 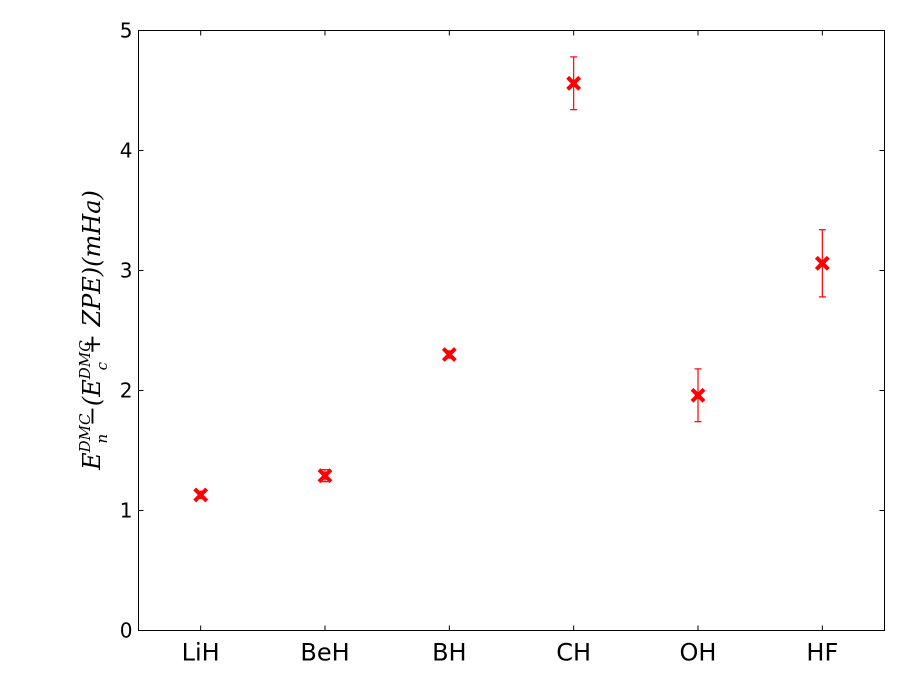 What do you see at coordinates (449, 653) in the screenshot?
I see `x-tick-label: BH` at bounding box center [449, 653].